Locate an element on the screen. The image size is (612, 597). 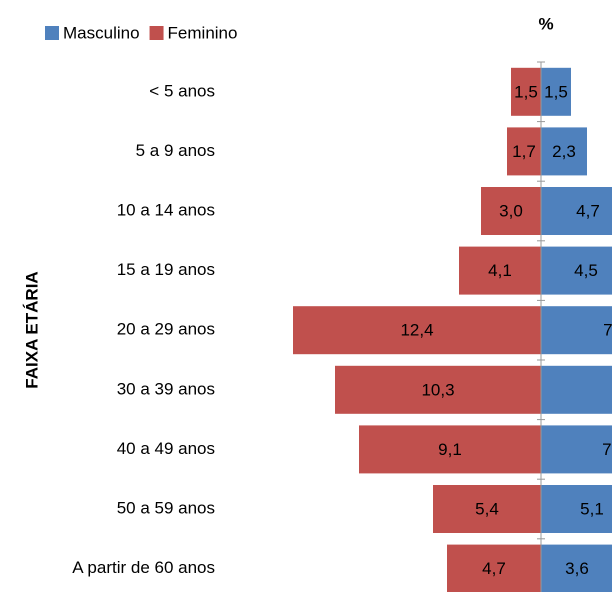
data-label: 4,5 is located at coordinates (586, 270).